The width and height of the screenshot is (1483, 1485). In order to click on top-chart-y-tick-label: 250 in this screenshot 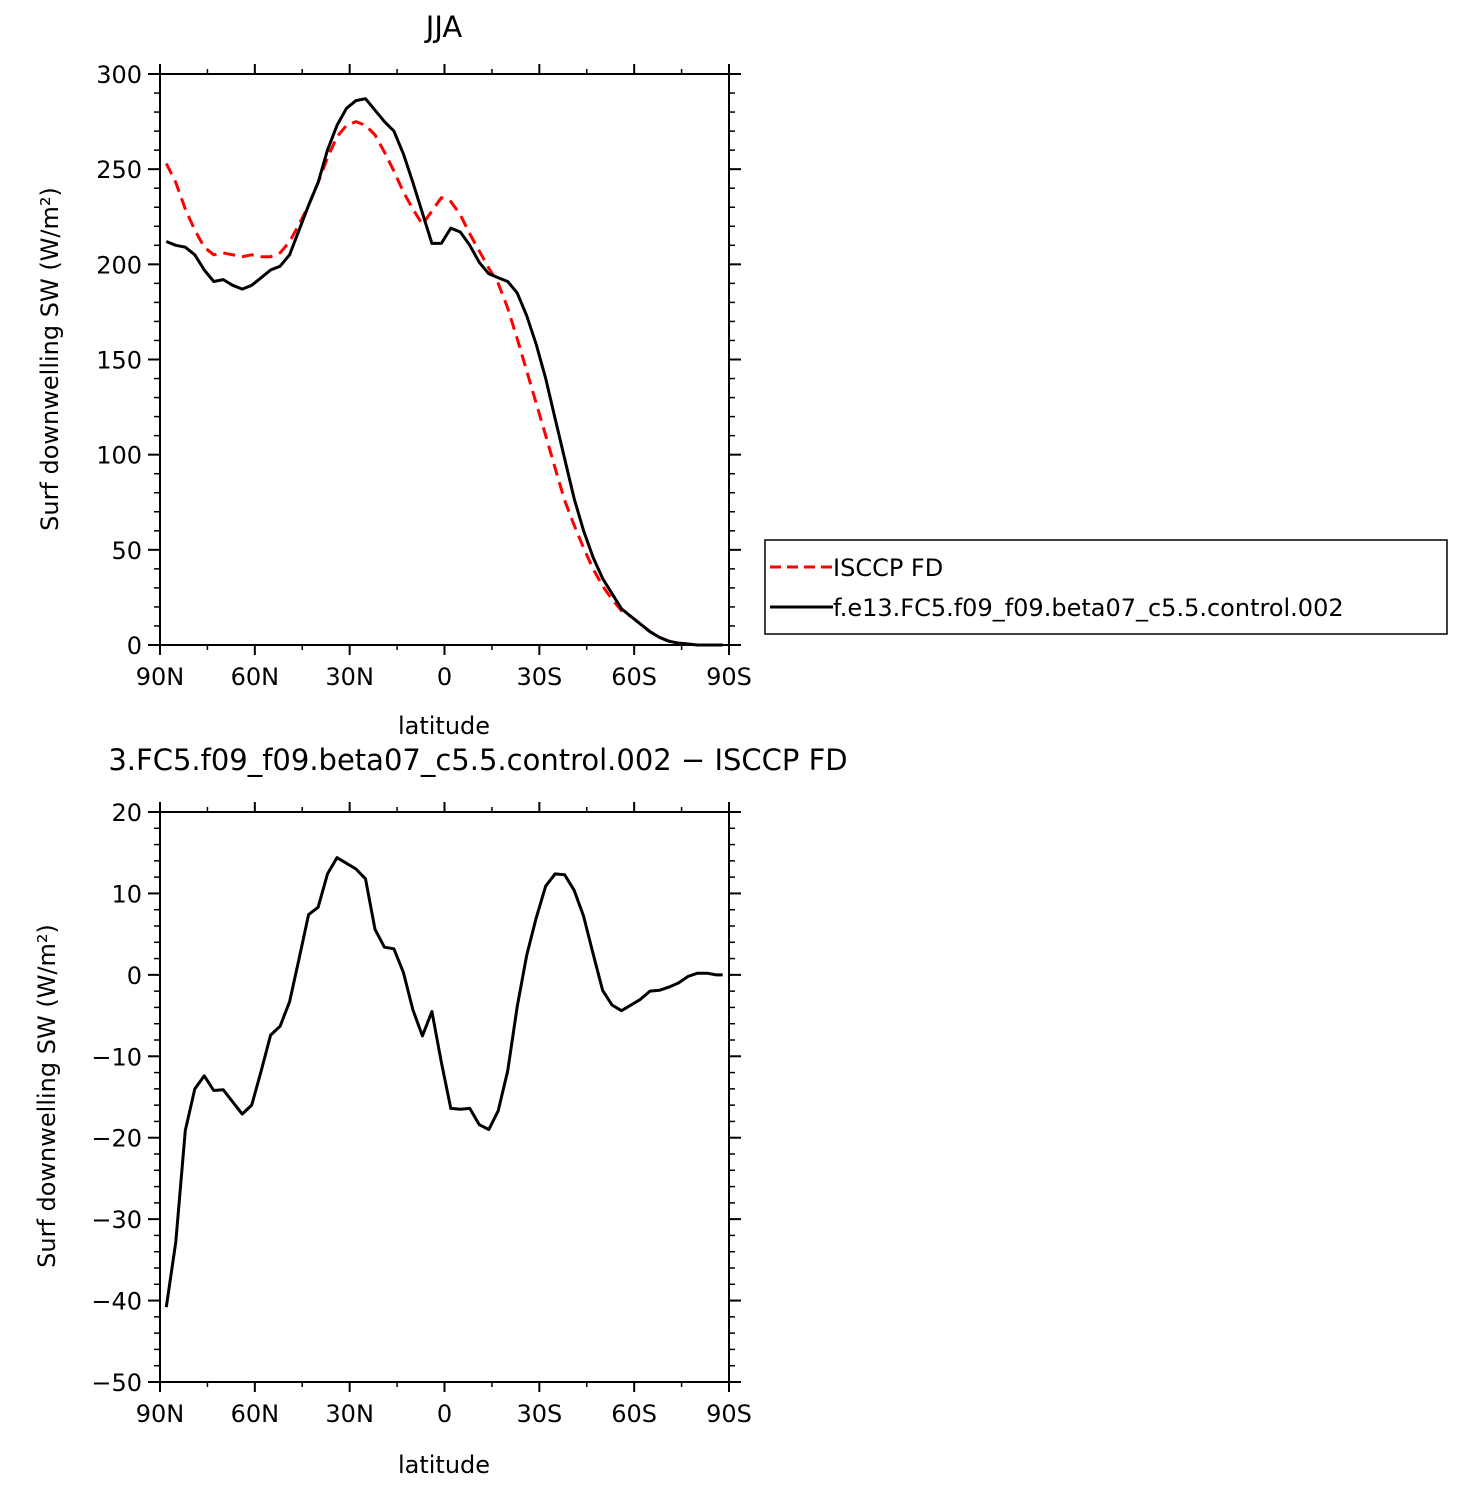, I will do `click(119, 170)`.